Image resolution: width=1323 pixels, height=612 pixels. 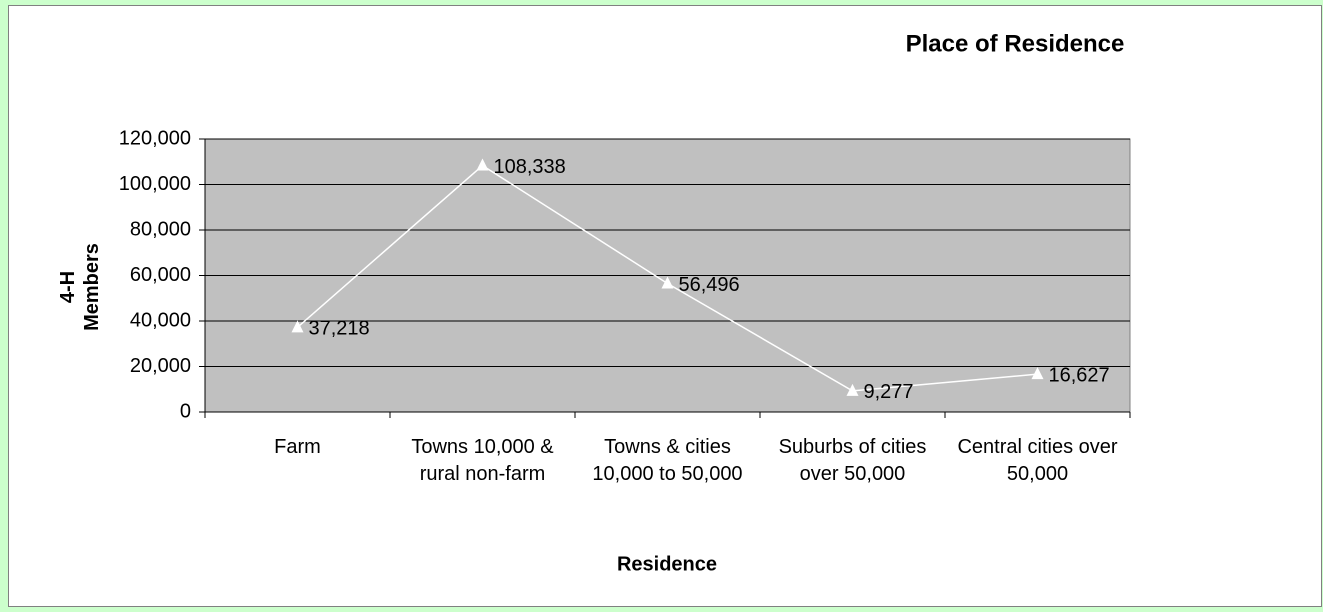 What do you see at coordinates (185, 411) in the screenshot?
I see `y-tick-label: 0` at bounding box center [185, 411].